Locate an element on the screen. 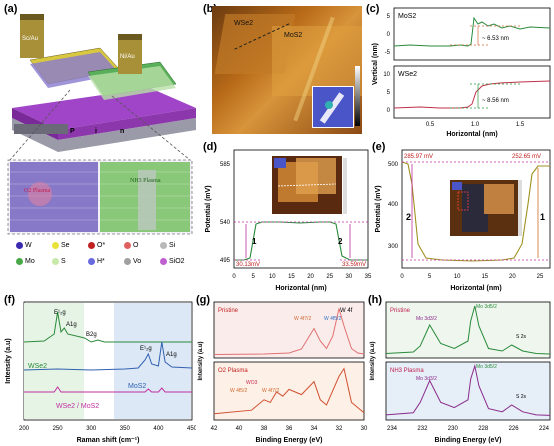 The width and height of the screenshot is (554, 446). h-bottom-name: NH3 Plasma is located at coordinates (407, 371).